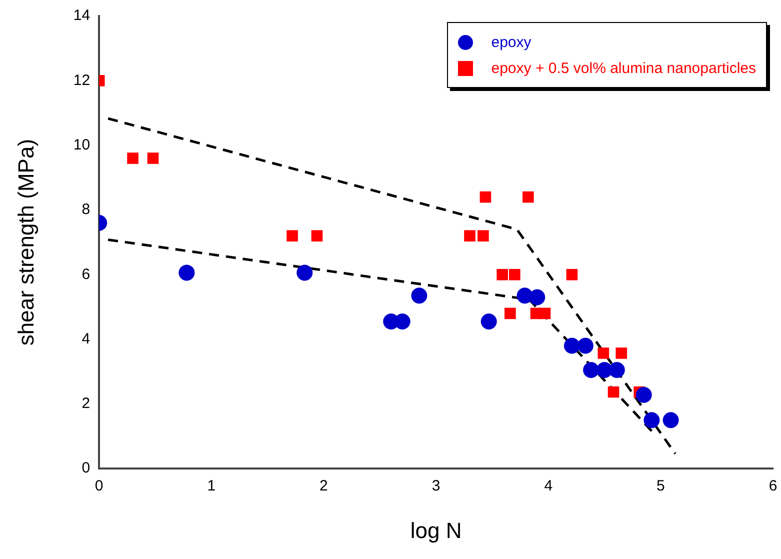 The width and height of the screenshot is (781, 559). Describe the element at coordinates (81, 15) in the screenshot. I see `y-tick-label: 14` at that location.